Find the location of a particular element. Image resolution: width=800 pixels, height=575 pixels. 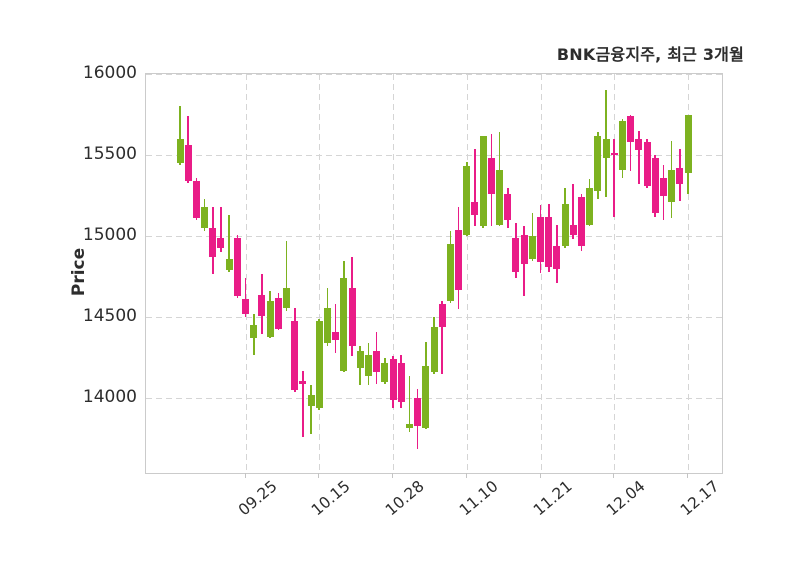

x-tick-label: 10.28 is located at coordinates (405, 498).